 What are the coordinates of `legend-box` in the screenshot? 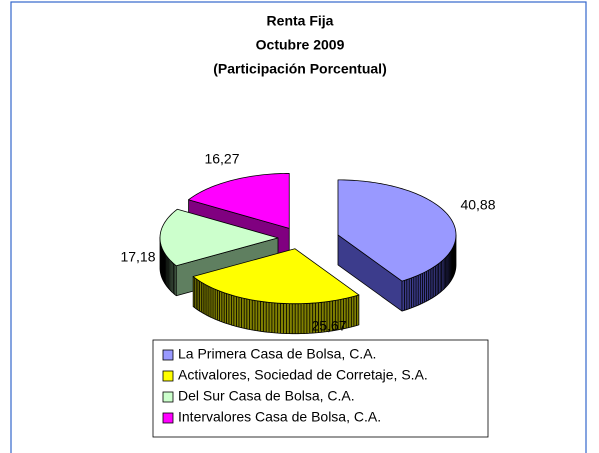 It's located at (320, 388).